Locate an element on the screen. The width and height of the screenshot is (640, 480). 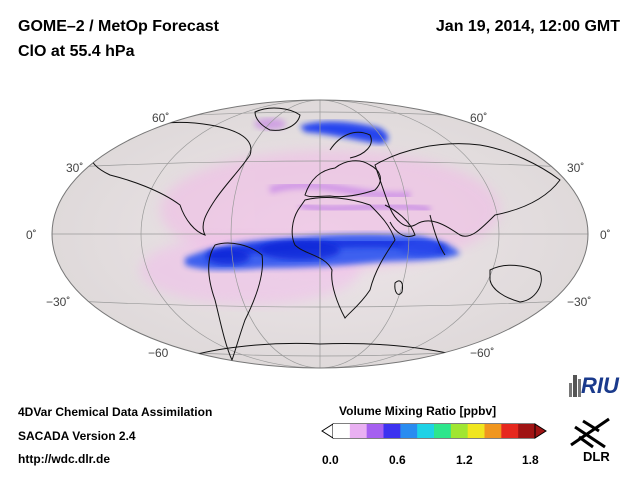
colorbar-tick-3: 1.8 is located at coordinates (530, 460).